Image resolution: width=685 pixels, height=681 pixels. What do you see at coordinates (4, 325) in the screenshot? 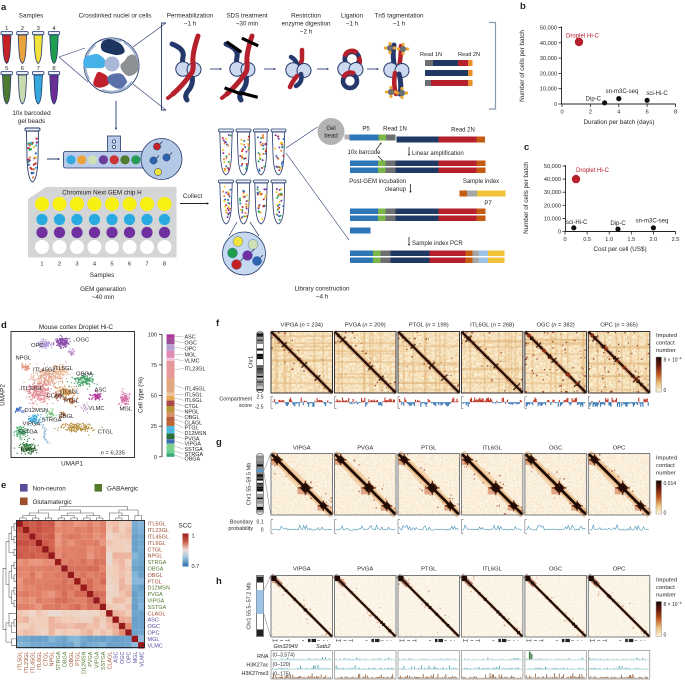
I see `svg-text: d` at bounding box center [4, 325].